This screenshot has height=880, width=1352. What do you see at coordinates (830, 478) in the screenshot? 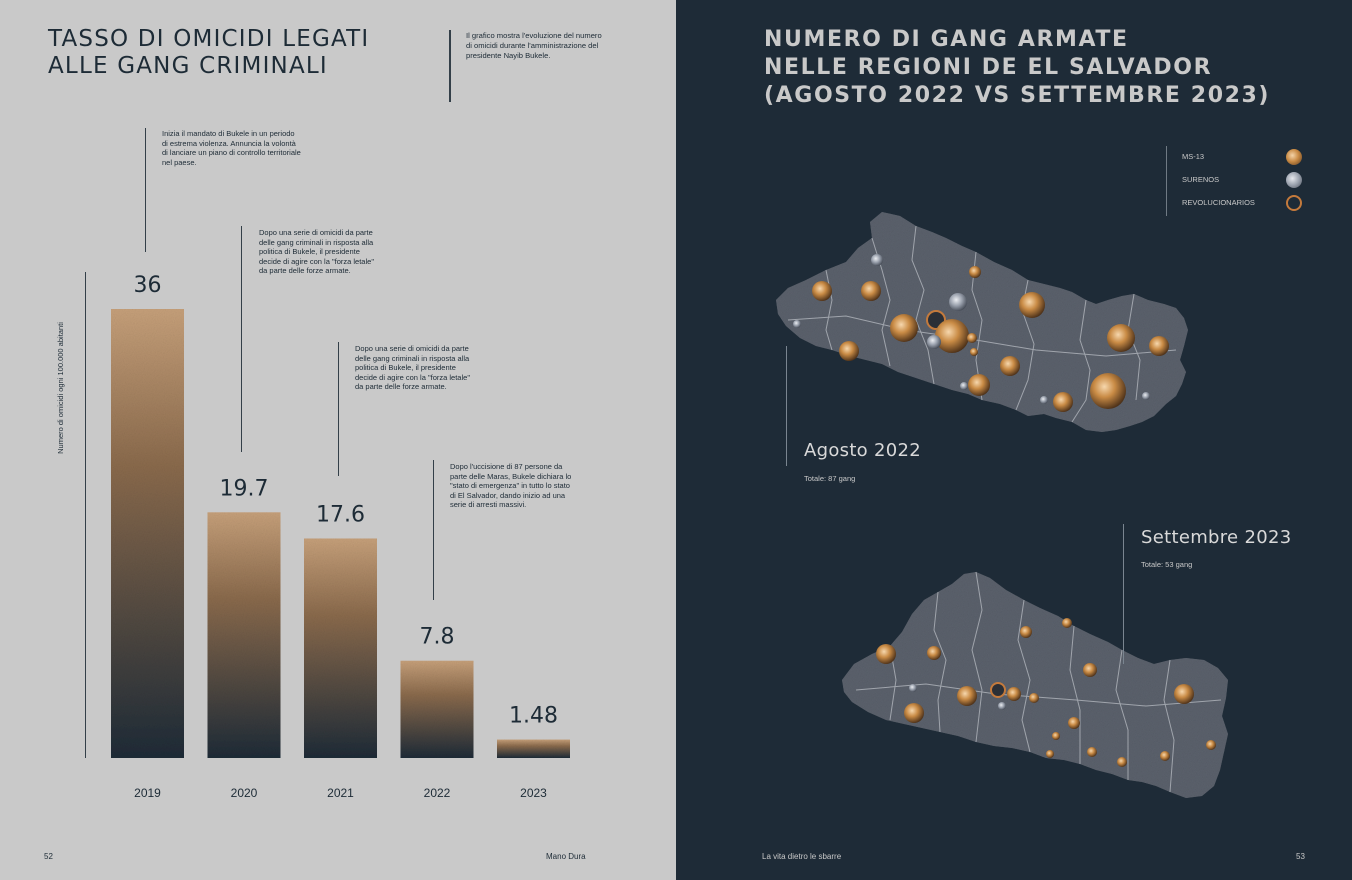
I see `map-2022-total: Totale: 87 gang` at bounding box center [830, 478].